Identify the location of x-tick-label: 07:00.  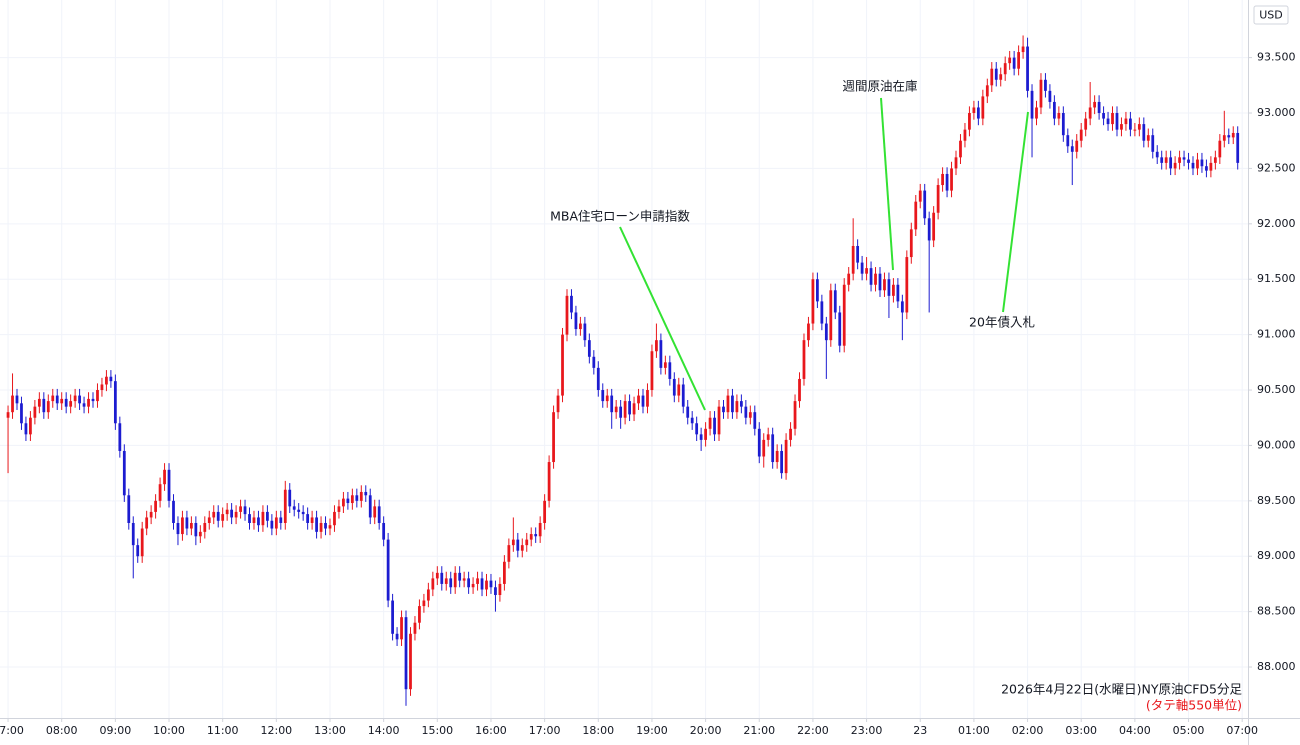
(12, 730).